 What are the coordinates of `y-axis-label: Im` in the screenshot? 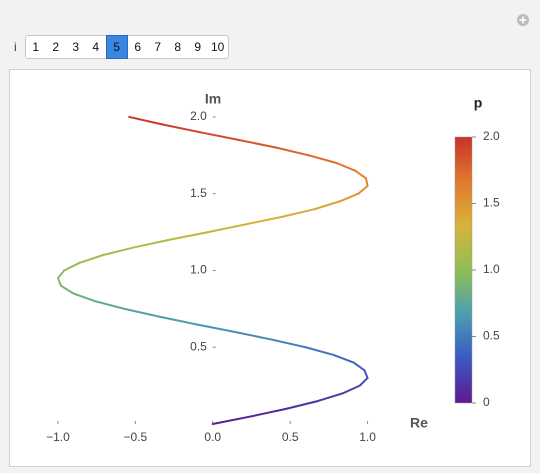 It's located at (213, 99).